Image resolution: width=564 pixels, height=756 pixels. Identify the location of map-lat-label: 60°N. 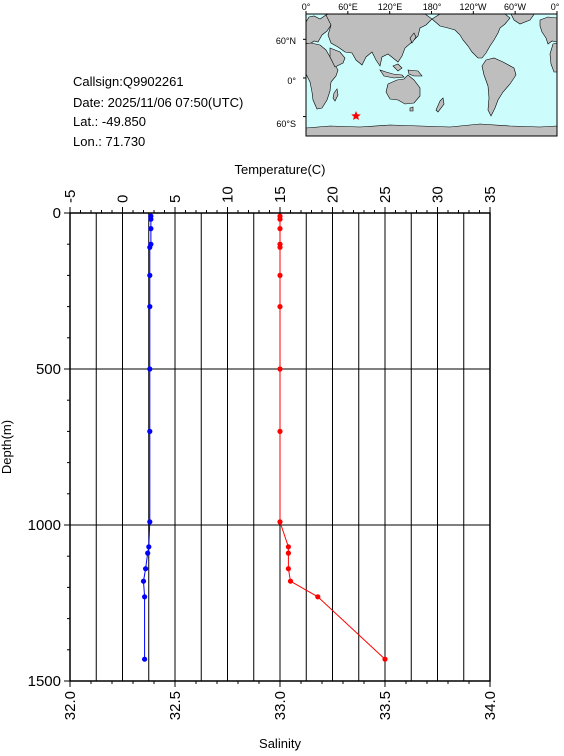
(286, 41).